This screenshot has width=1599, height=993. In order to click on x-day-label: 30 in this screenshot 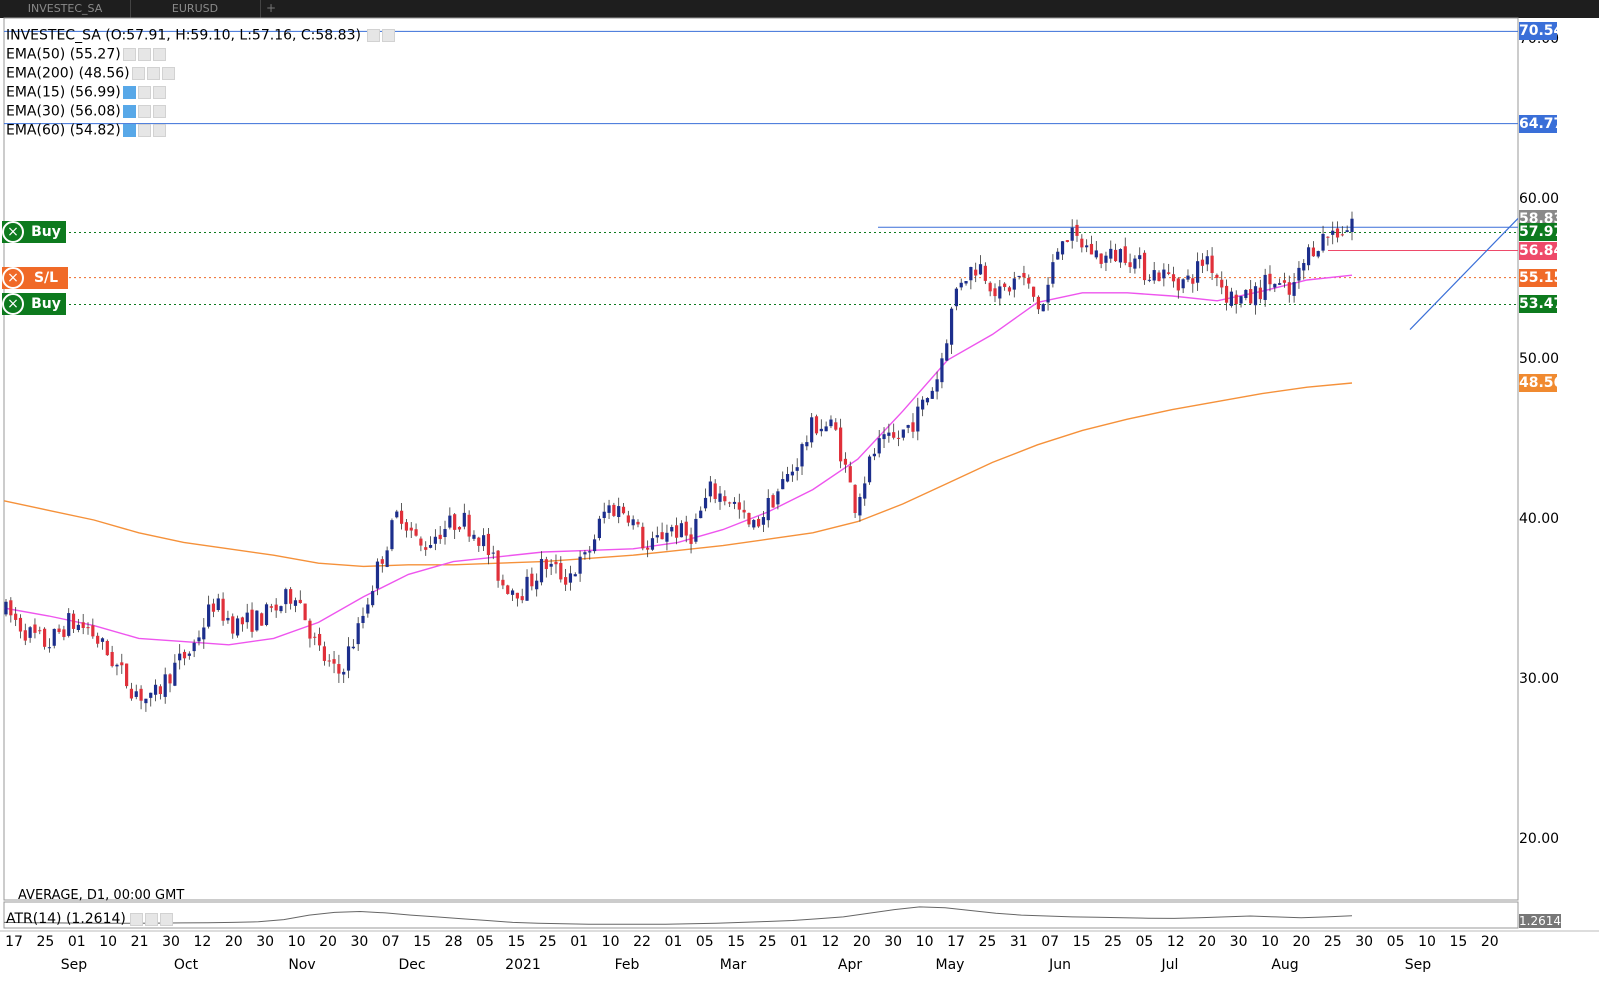, I will do `click(171, 942)`.